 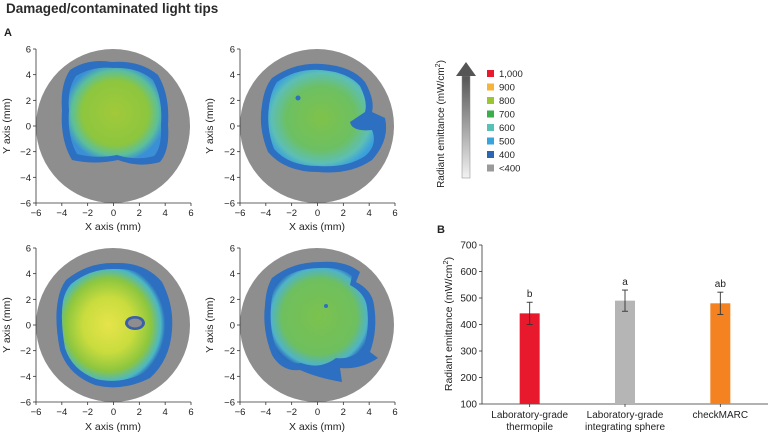 What do you see at coordinates (441, 230) in the screenshot?
I see `panel-b-label: B` at bounding box center [441, 230].